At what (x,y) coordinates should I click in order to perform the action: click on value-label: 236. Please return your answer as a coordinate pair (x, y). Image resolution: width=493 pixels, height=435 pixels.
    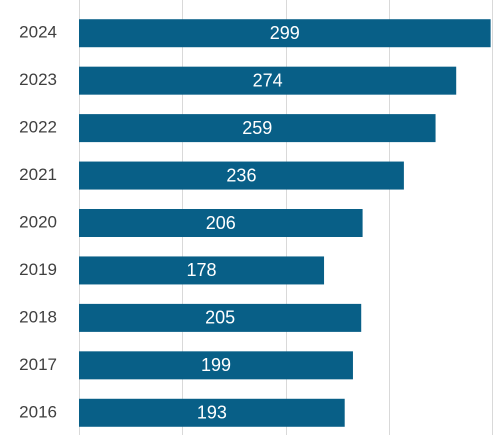
    Looking at the image, I should click on (241, 175).